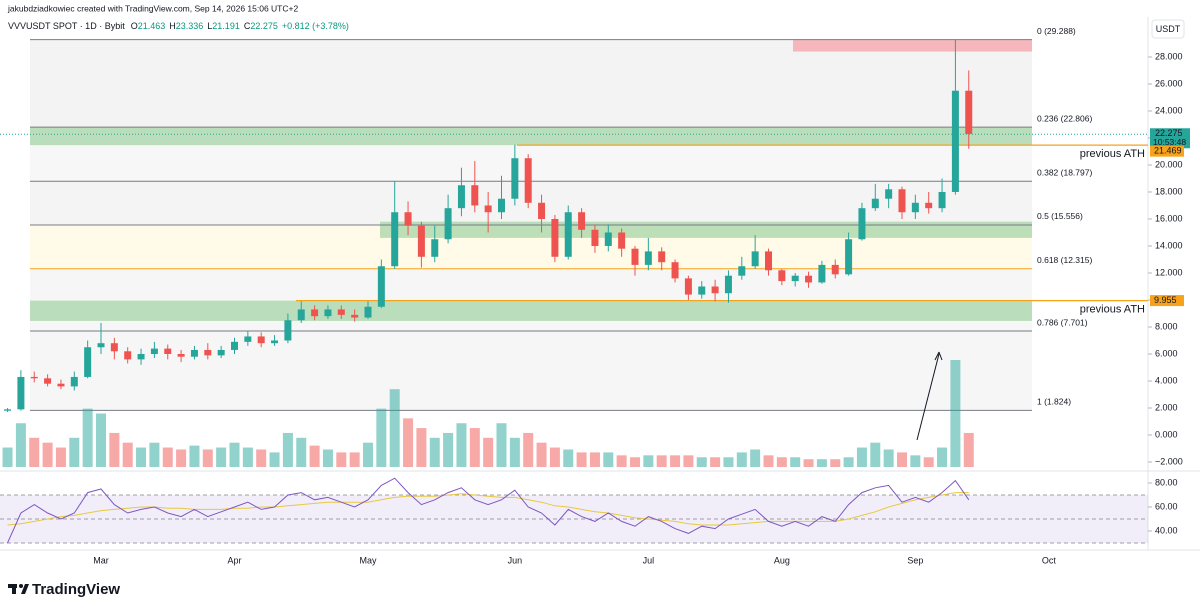  What do you see at coordinates (1168, 151) in the screenshot?
I see `ath-tag-label: 21.469` at bounding box center [1168, 151].